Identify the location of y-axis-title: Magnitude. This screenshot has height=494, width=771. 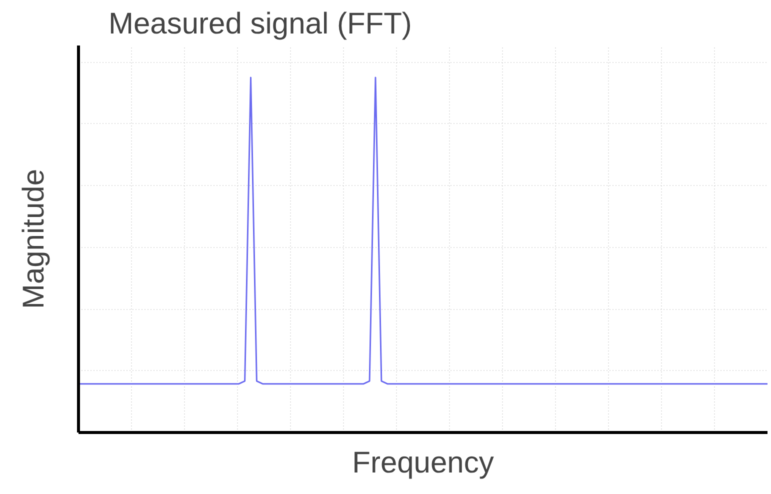
(34, 239).